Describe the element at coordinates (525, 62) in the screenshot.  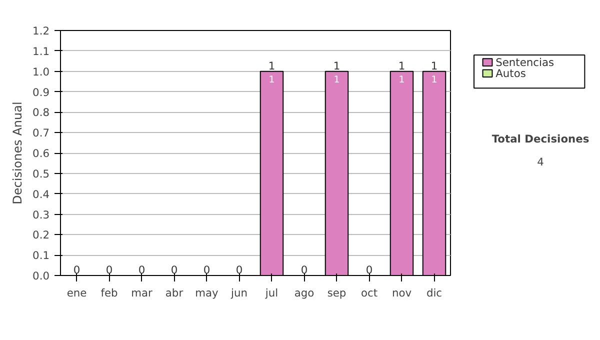
I see `legend-label: Sentencias` at that location.